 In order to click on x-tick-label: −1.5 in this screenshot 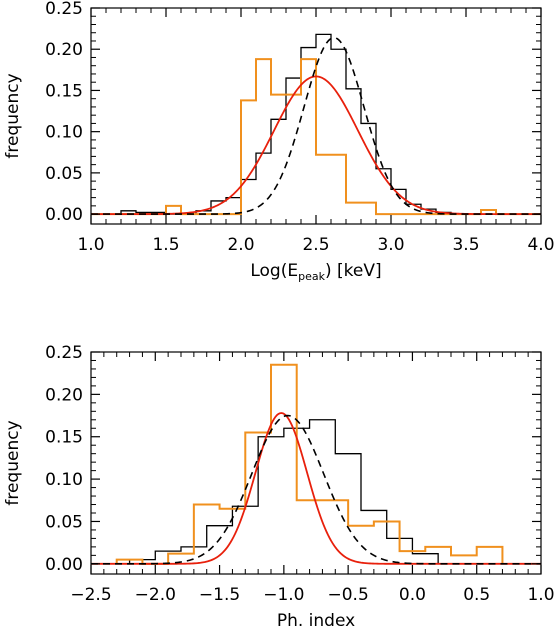, I will do `click(219, 595)`.